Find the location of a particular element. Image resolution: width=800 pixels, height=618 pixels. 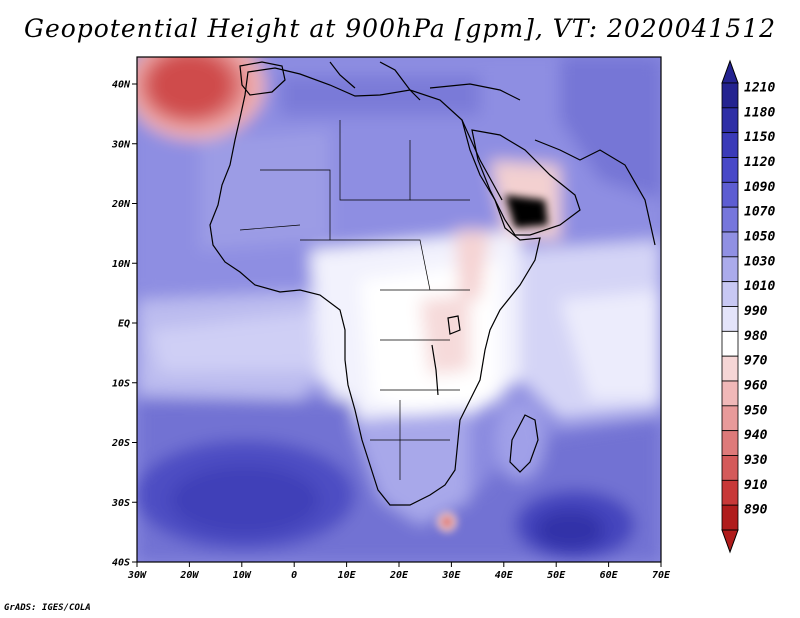

lat-tick-label: 20S is located at coordinates (120, 443).